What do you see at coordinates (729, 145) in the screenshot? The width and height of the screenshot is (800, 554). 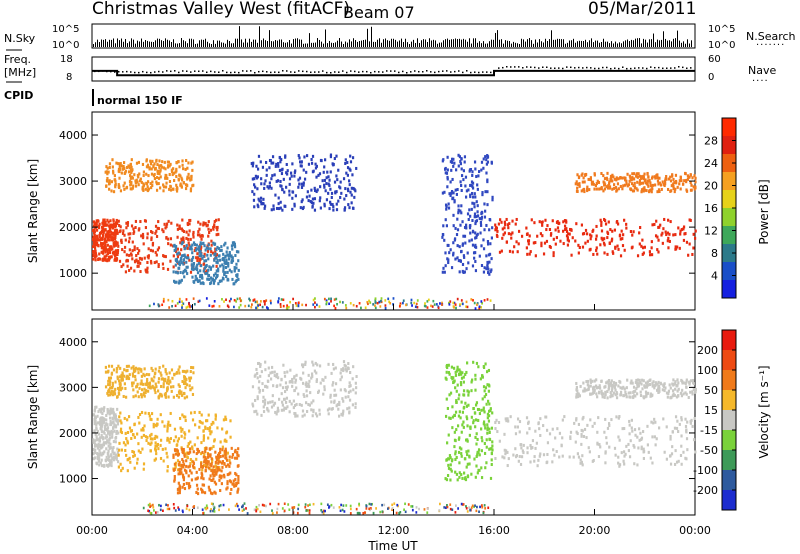 I see `colorbar-swatch` at bounding box center [729, 145].